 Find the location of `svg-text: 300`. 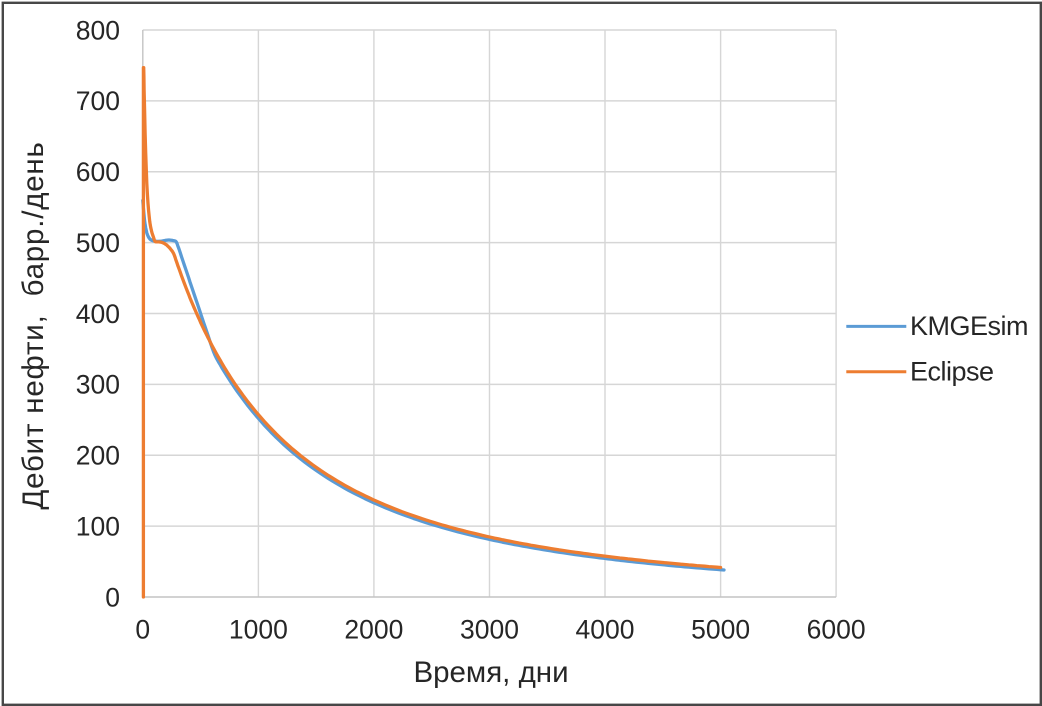

svg-text: 300 is located at coordinates (98, 385).